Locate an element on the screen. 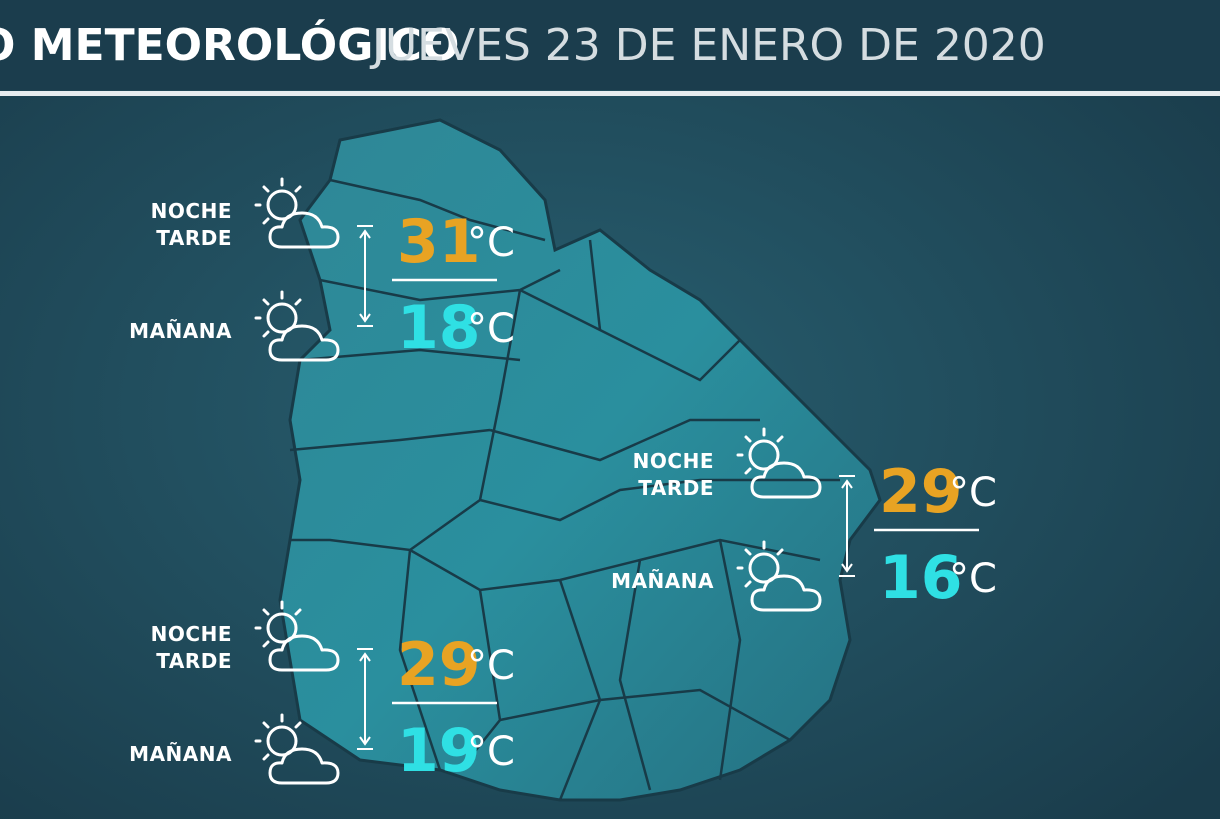 The height and width of the screenshot is (819, 1220). min-temp: 19 is located at coordinates (439, 751).